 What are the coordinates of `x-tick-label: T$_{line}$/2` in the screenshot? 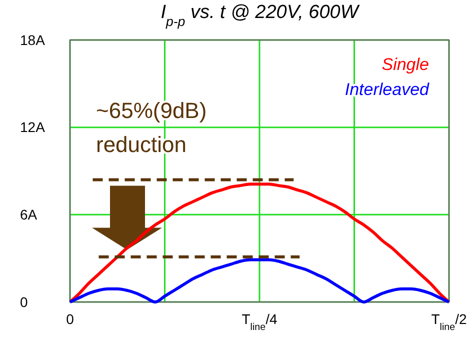 It's located at (449, 321).